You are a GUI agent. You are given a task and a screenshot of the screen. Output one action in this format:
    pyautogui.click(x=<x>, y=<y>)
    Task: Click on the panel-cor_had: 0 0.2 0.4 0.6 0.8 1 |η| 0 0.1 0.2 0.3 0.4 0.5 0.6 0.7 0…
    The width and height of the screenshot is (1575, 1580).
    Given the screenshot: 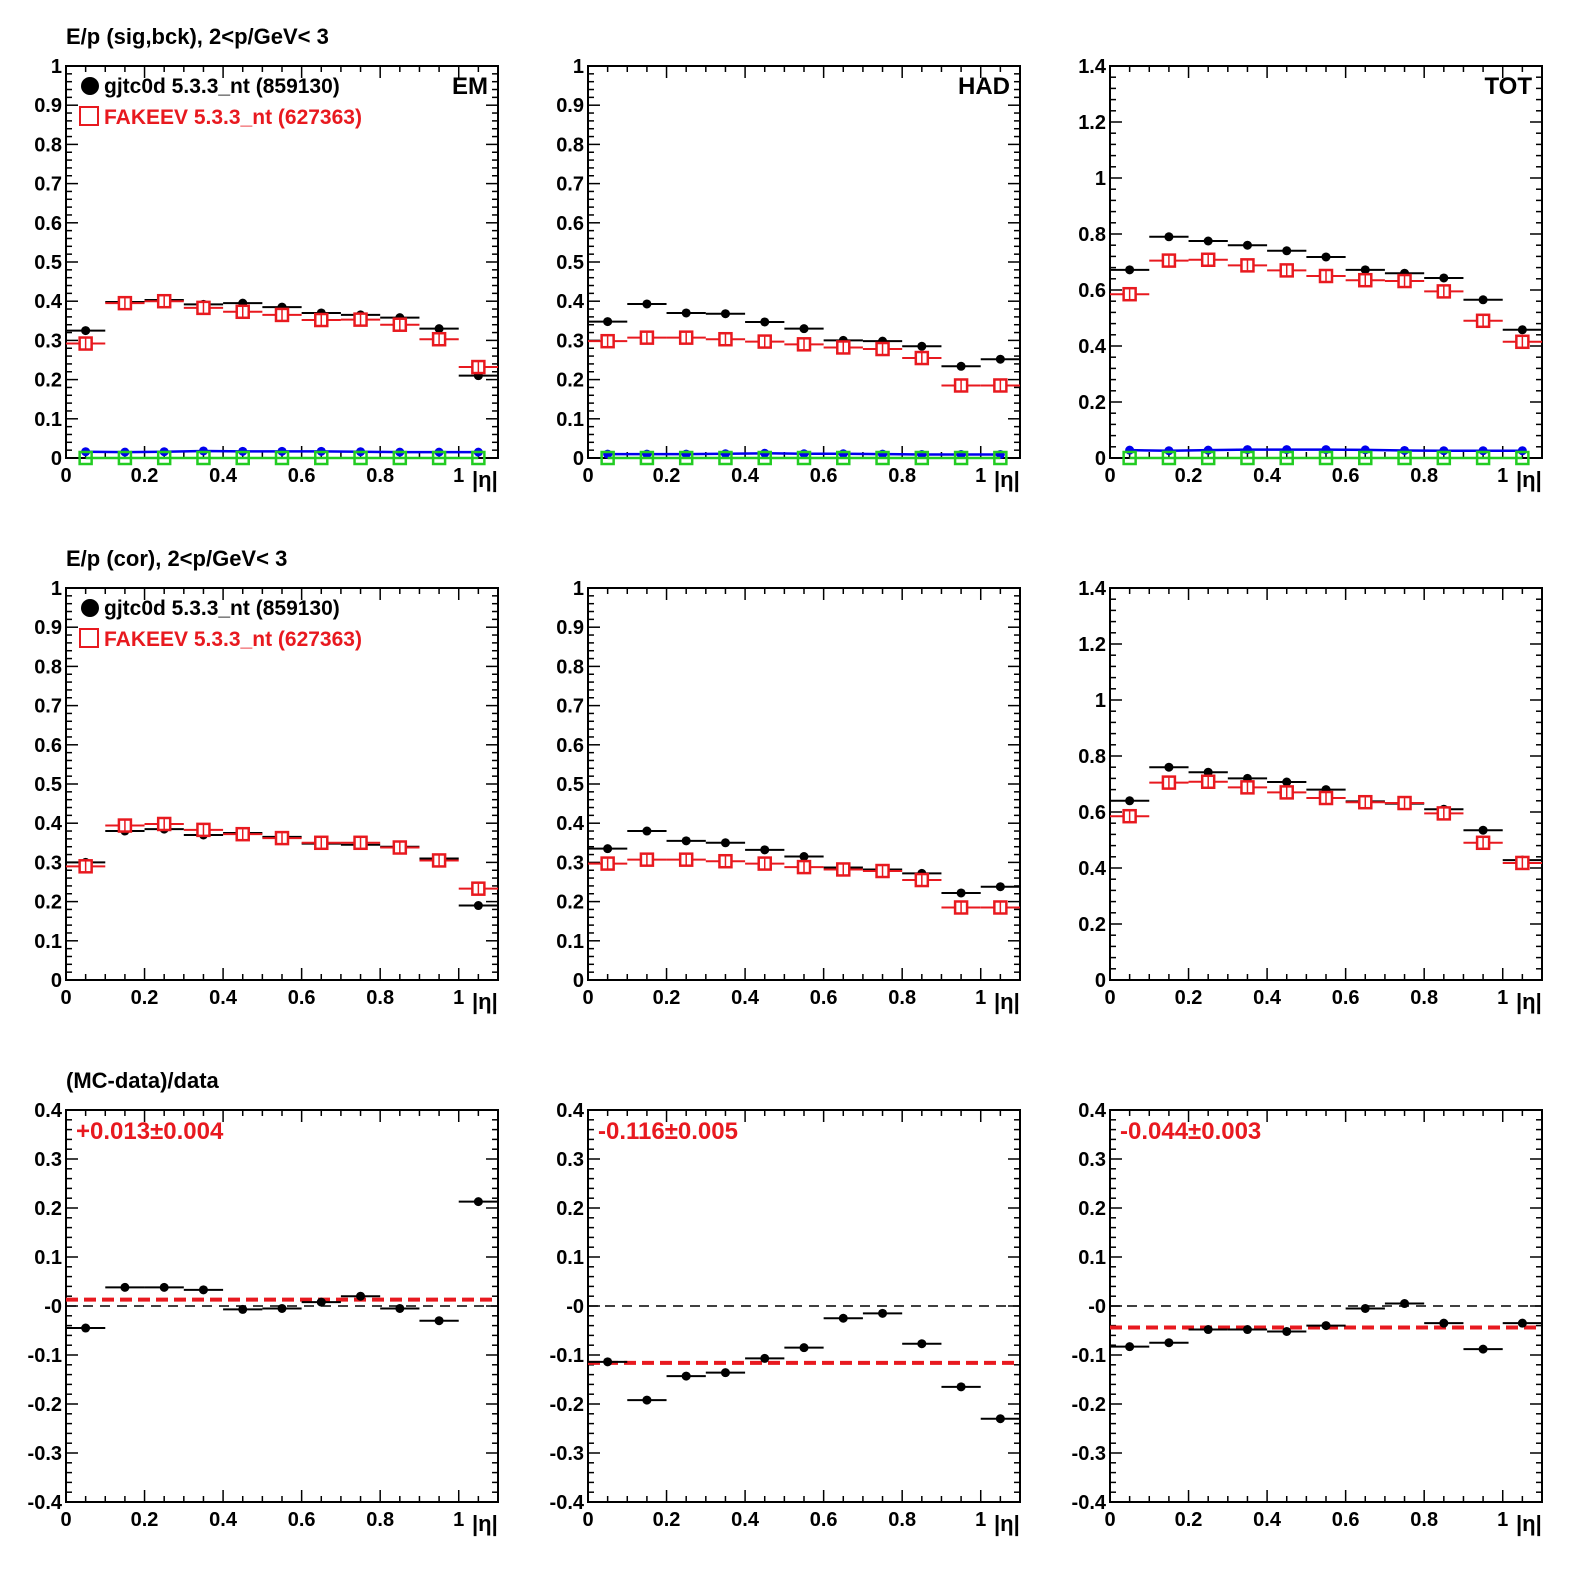 What is the action you would take?
    pyautogui.click(x=788, y=796)
    